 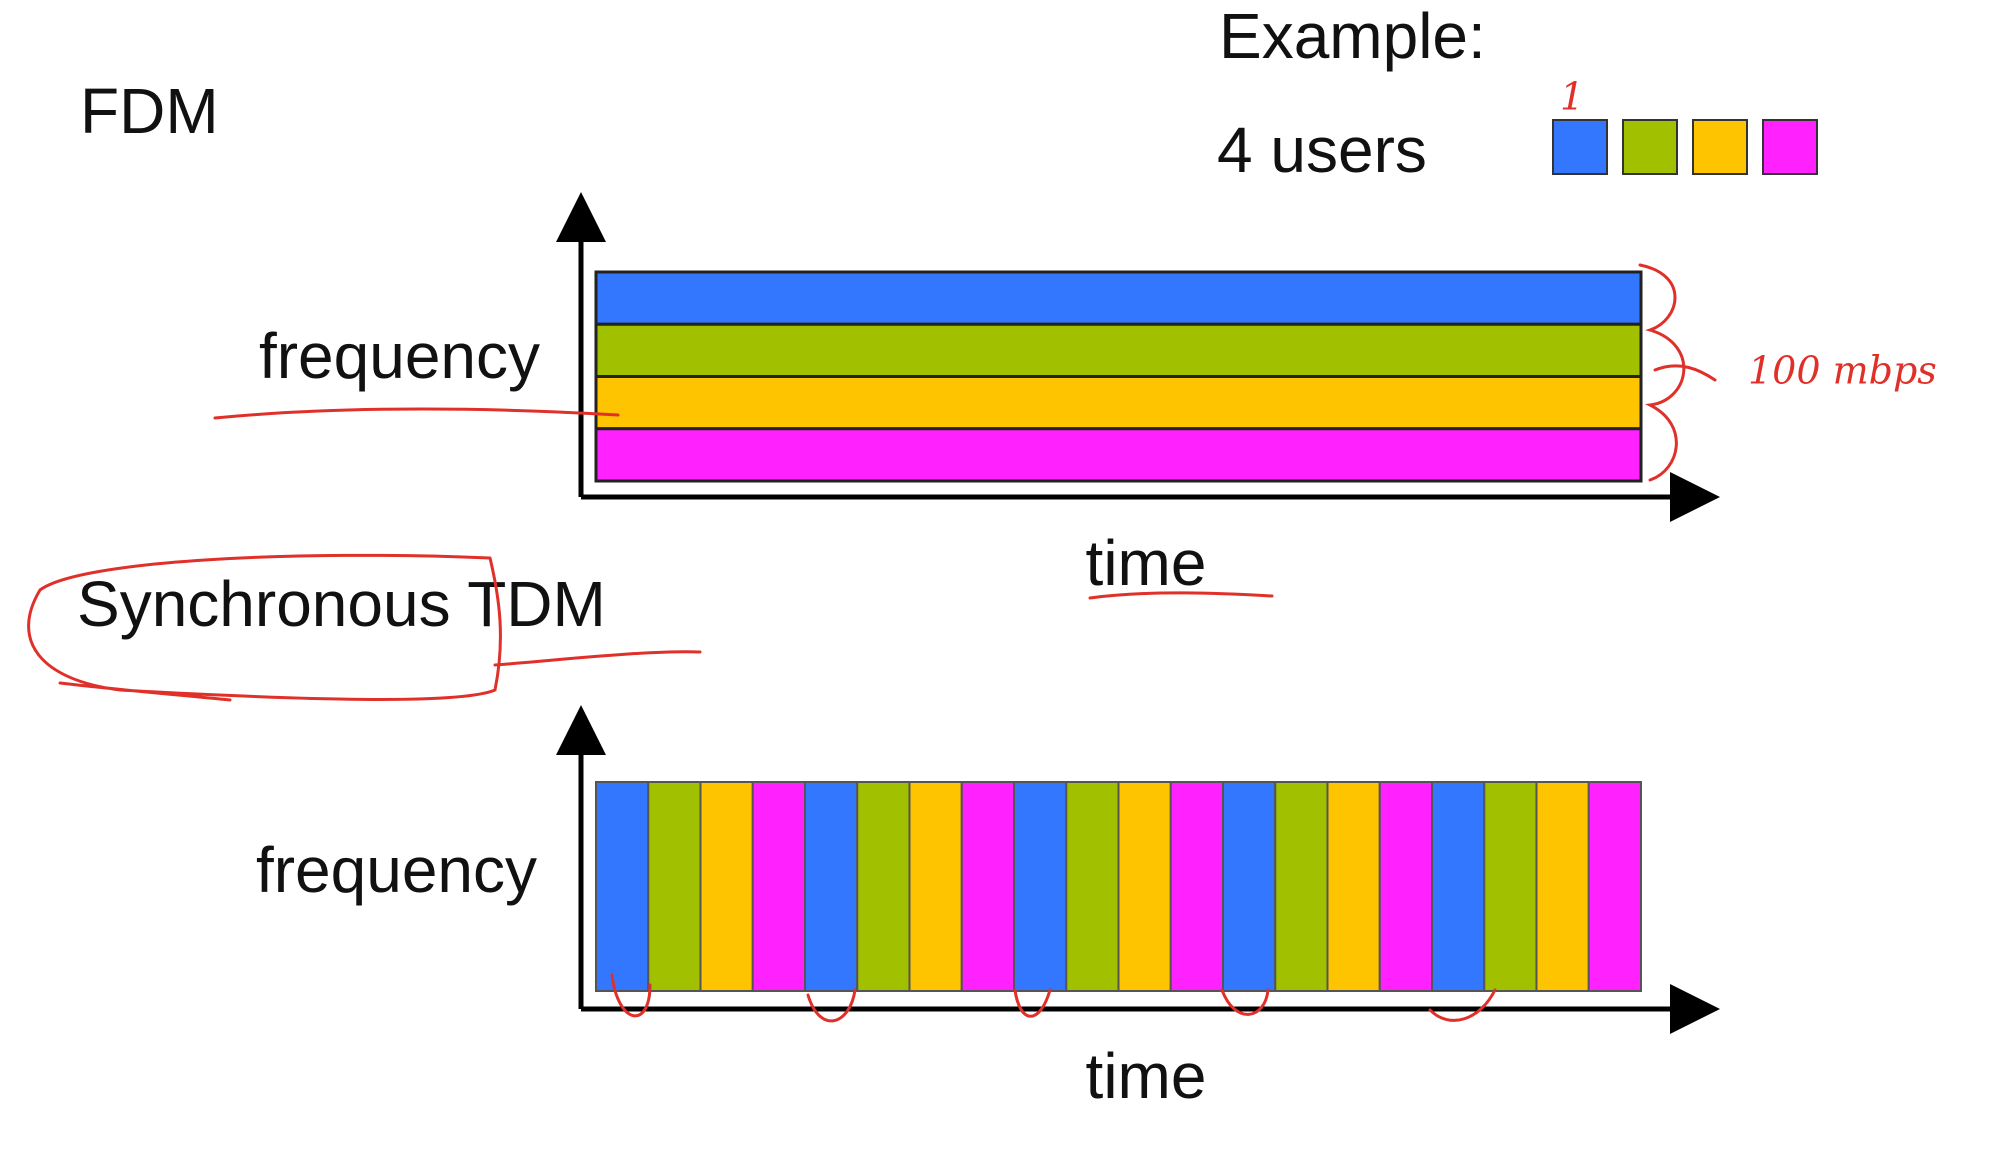 What do you see at coordinates (341, 604) in the screenshot?
I see `section-title: Synchronous TDM` at bounding box center [341, 604].